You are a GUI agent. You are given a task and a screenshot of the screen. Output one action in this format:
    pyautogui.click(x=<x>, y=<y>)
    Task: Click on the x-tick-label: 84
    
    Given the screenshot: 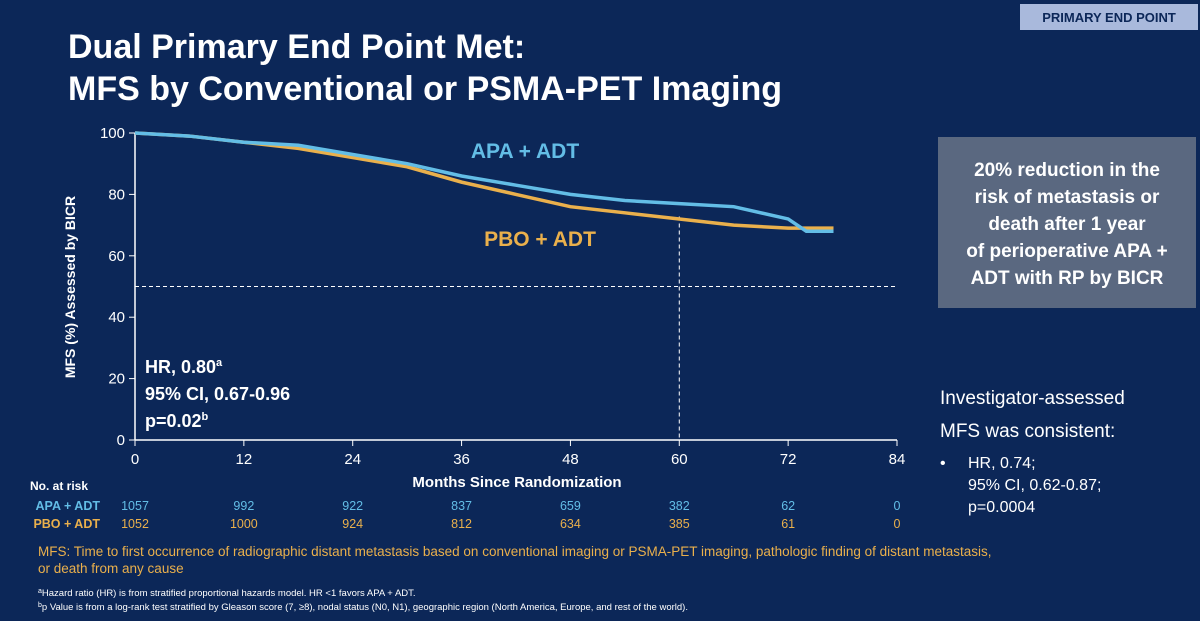 What is the action you would take?
    pyautogui.click(x=897, y=459)
    